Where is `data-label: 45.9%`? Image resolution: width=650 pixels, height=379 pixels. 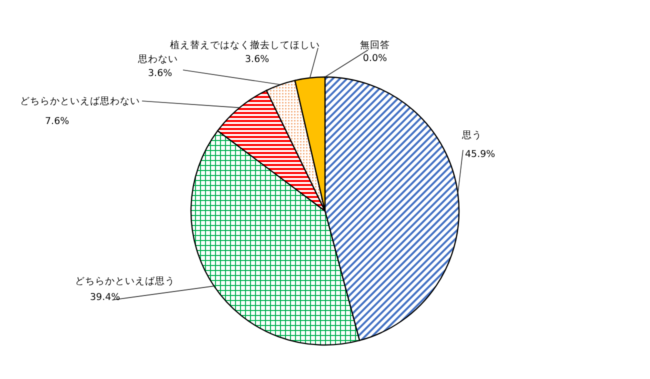
data-label: 45.9% is located at coordinates (480, 154).